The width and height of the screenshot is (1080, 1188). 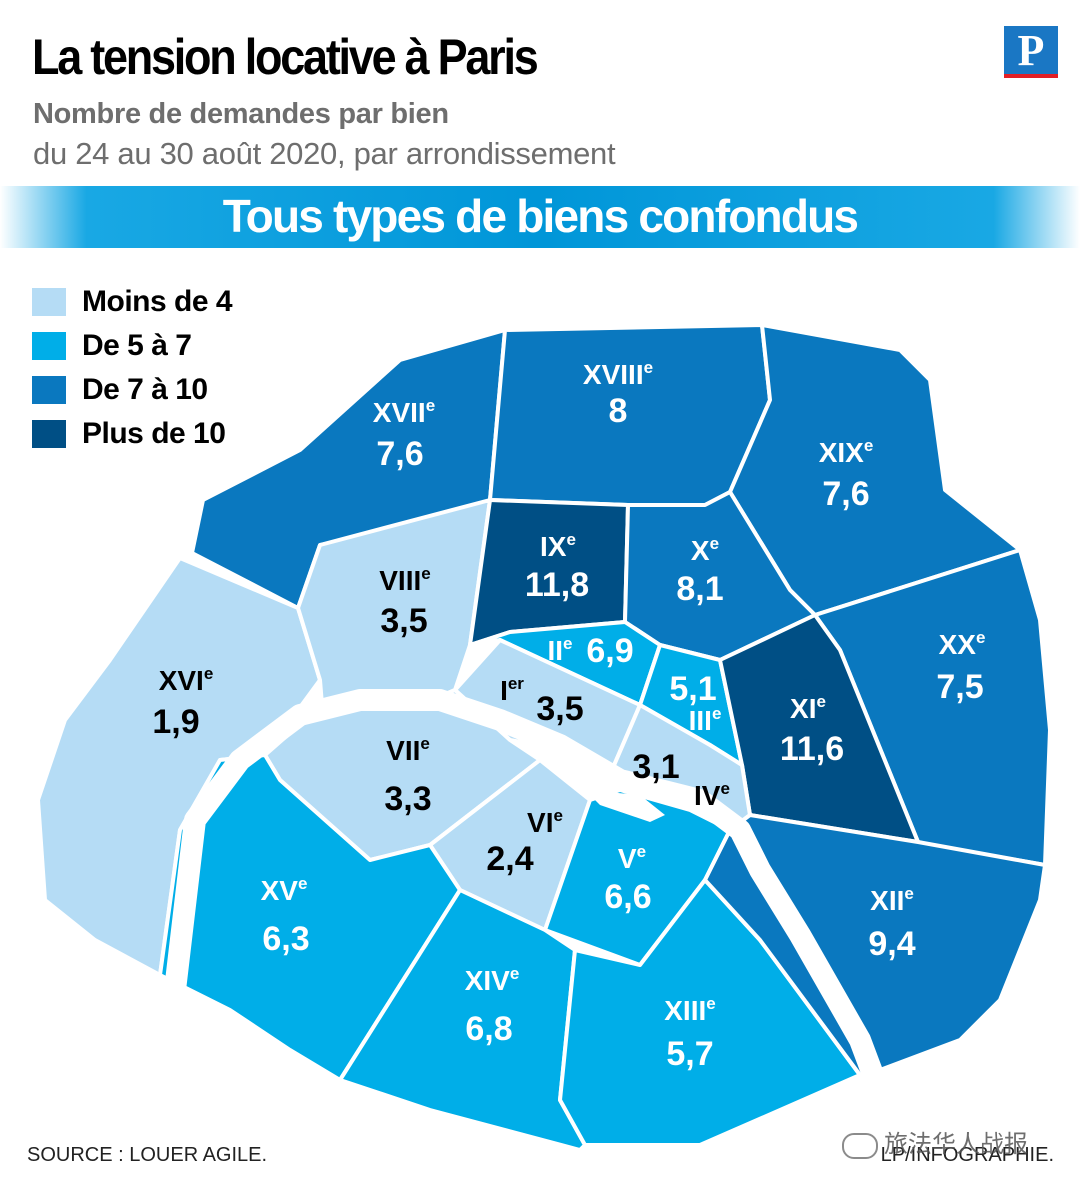 I want to click on arrondissement-value: 1,9, so click(x=175, y=722).